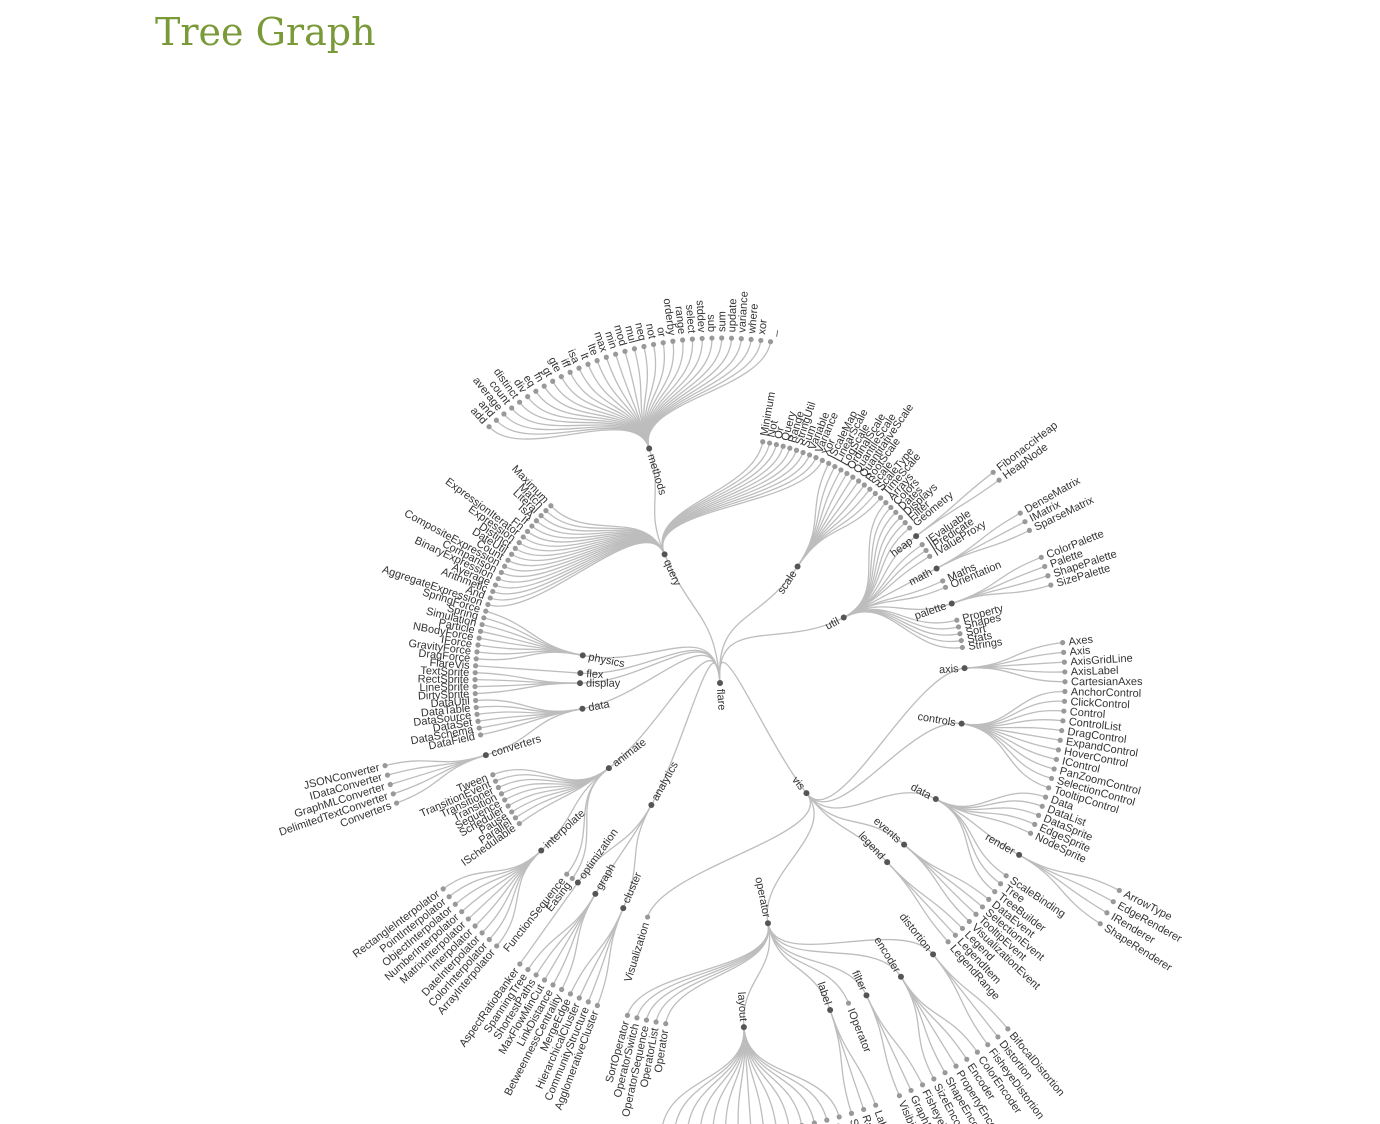 The width and height of the screenshot is (1380, 1124). What do you see at coordinates (661, 336) in the screenshot?
I see `tree-node-or: or` at bounding box center [661, 336].